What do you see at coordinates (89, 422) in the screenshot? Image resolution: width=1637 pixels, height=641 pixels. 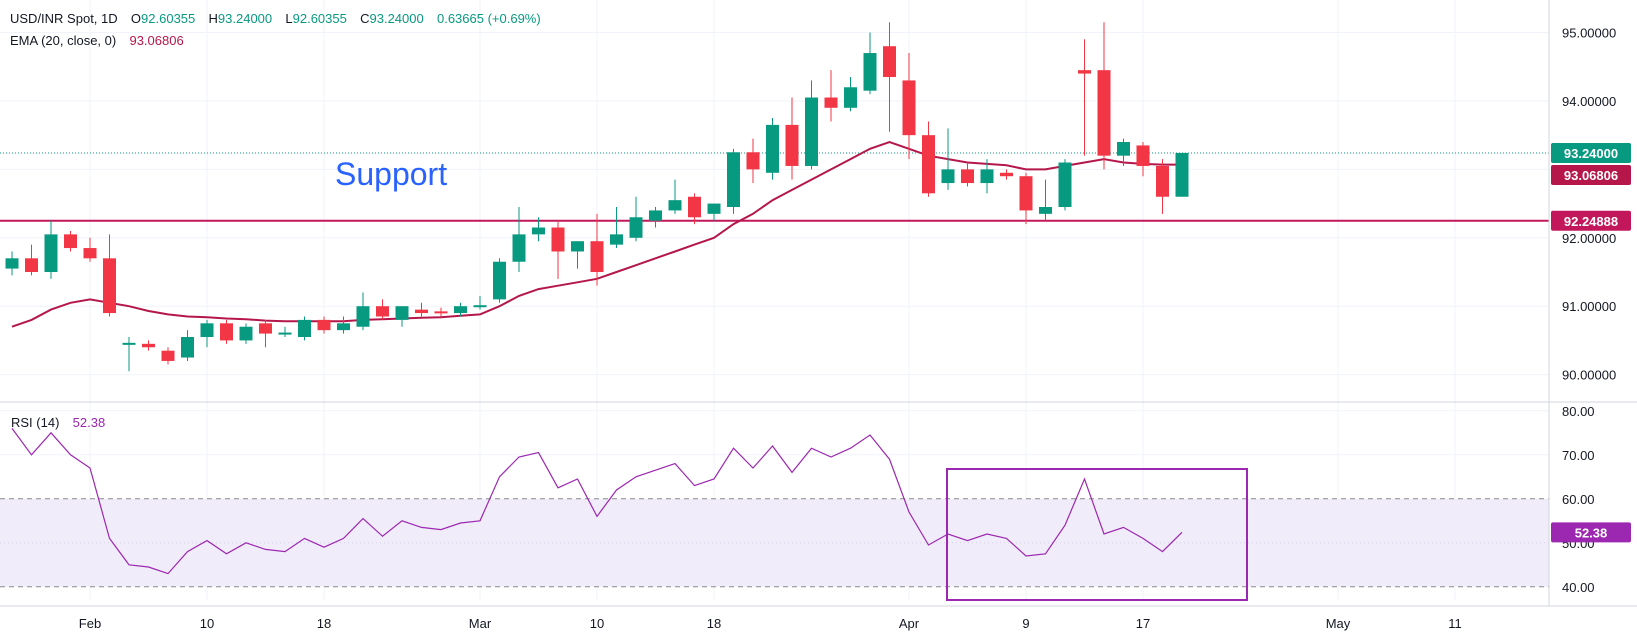 I see `rsi-value: 52.38` at bounding box center [89, 422].